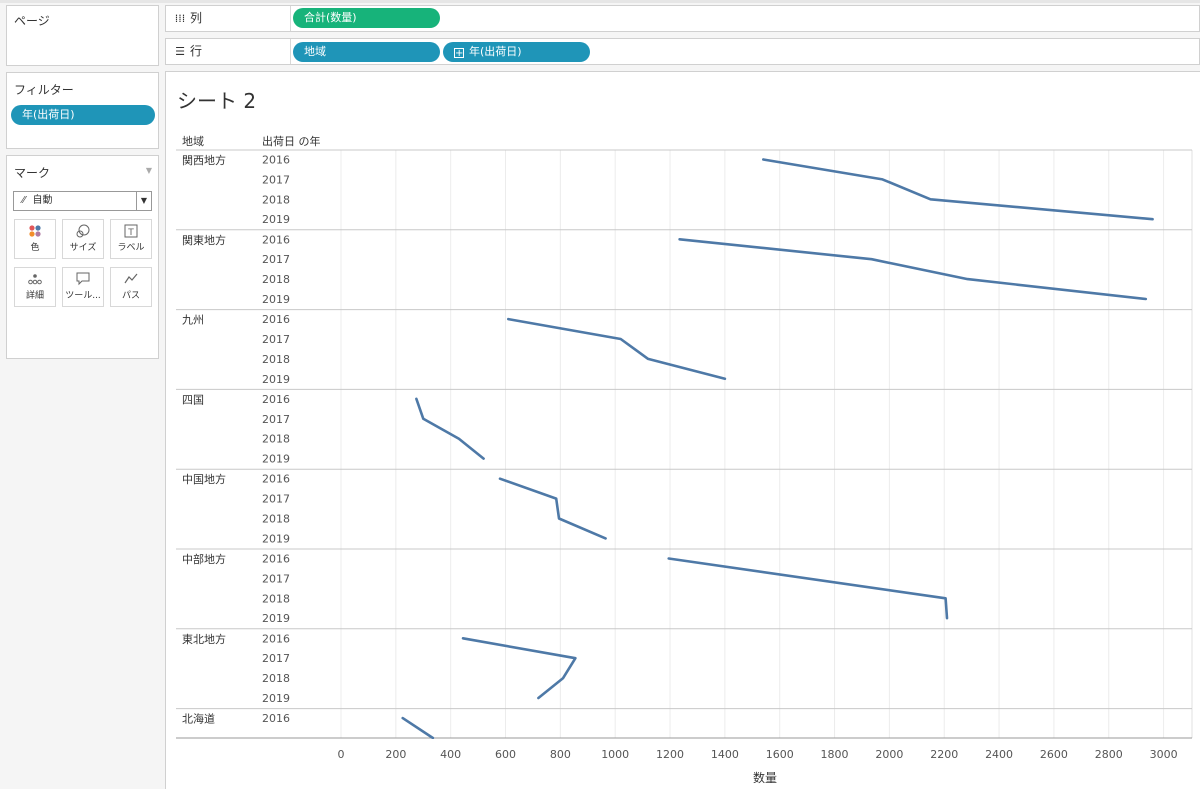 The width and height of the screenshot is (1200, 789). Describe the element at coordinates (560, 754) in the screenshot. I see `x-tick-label: 800` at that location.